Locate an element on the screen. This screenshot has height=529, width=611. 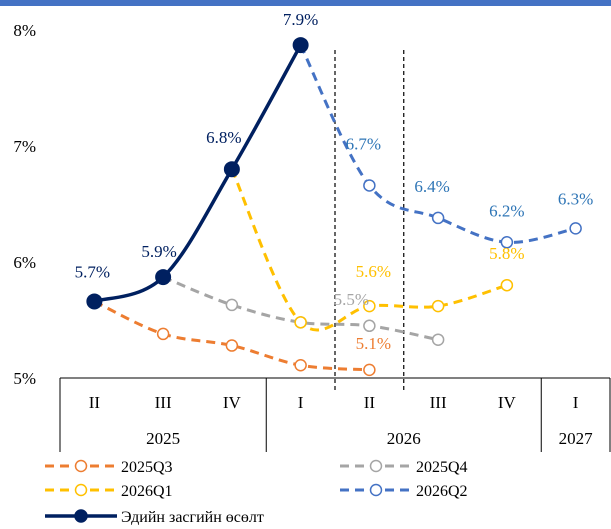
series-line-s26q1 is located at coordinates (369, 250).